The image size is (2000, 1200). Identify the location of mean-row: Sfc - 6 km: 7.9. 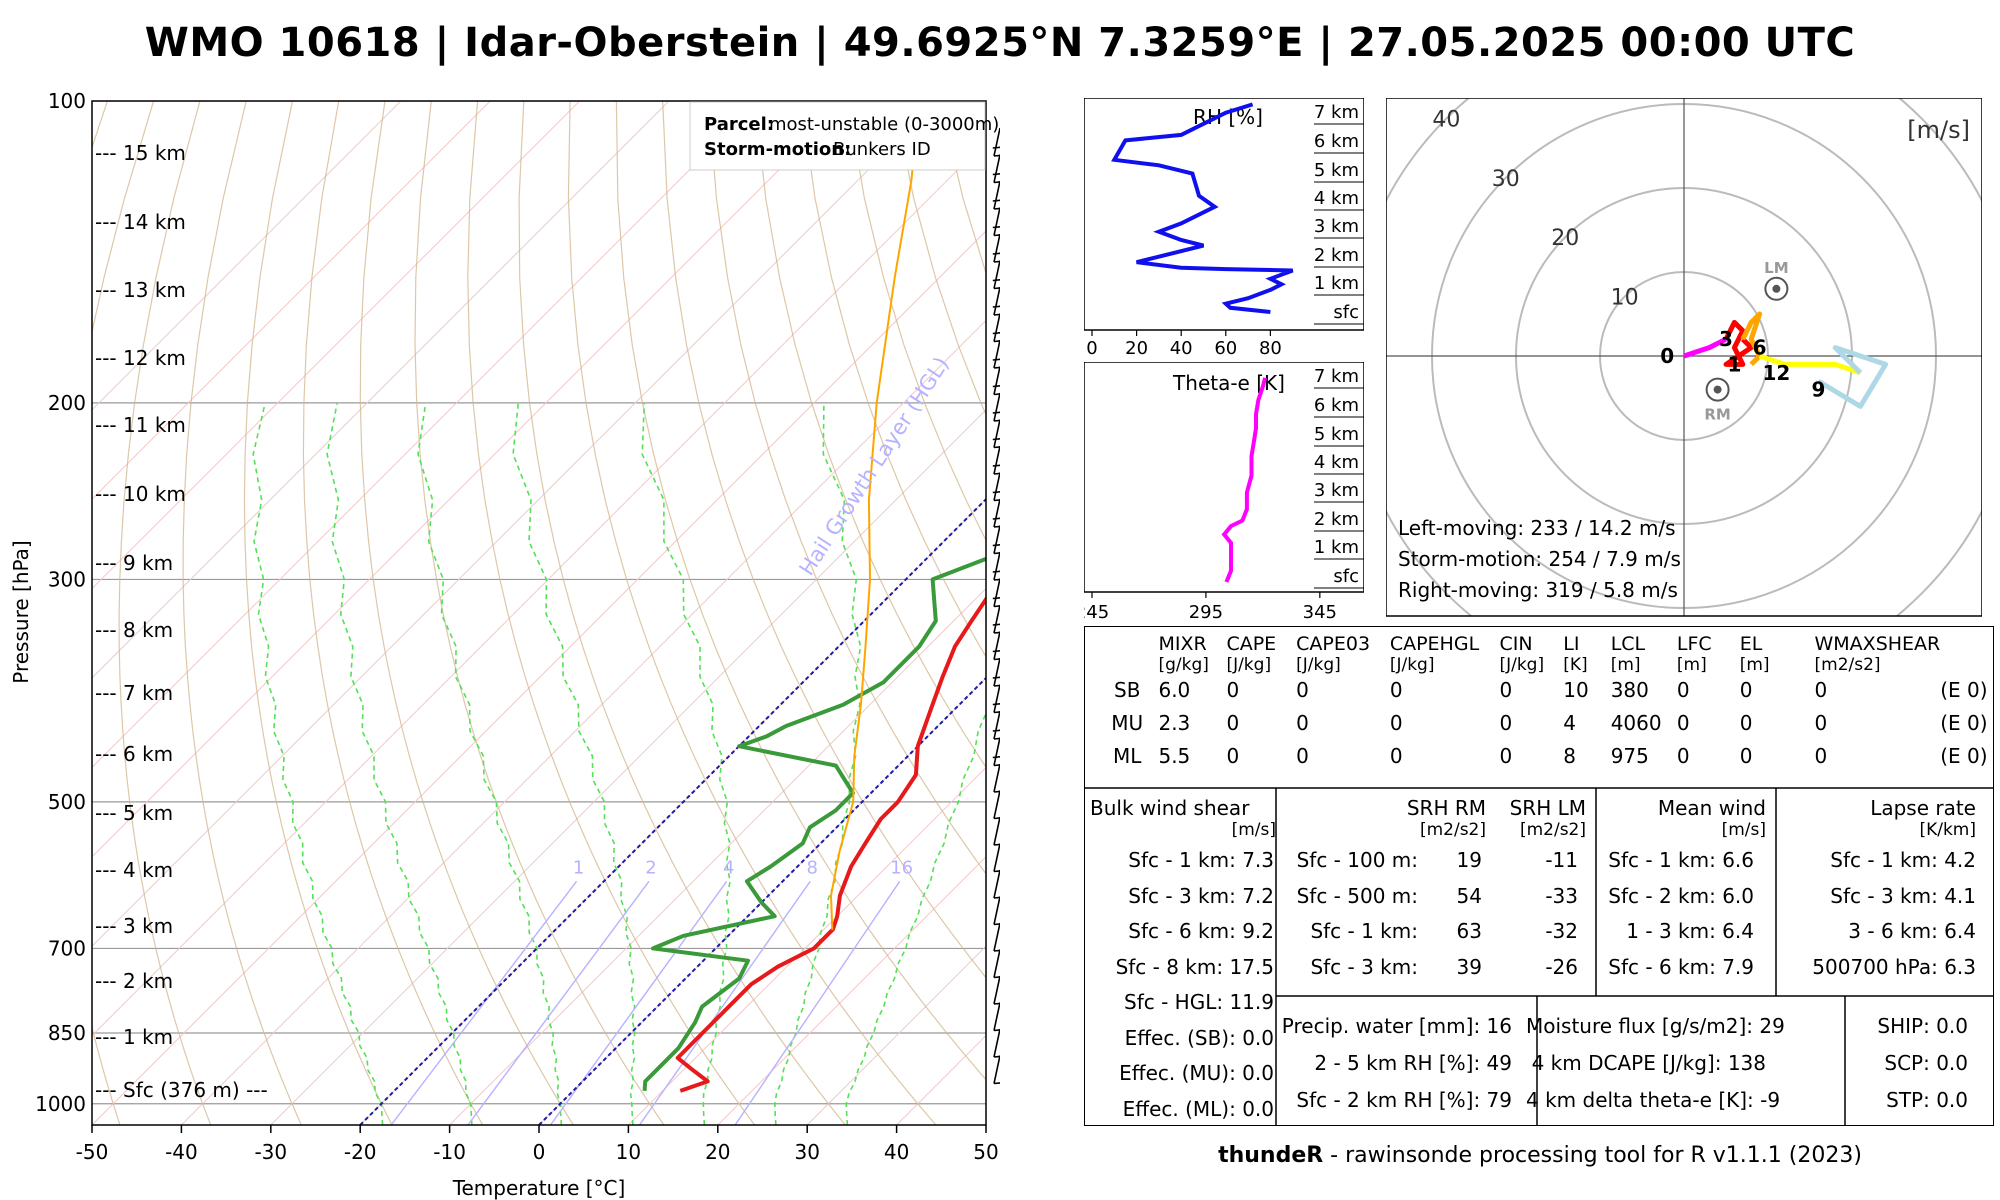
(1681, 966).